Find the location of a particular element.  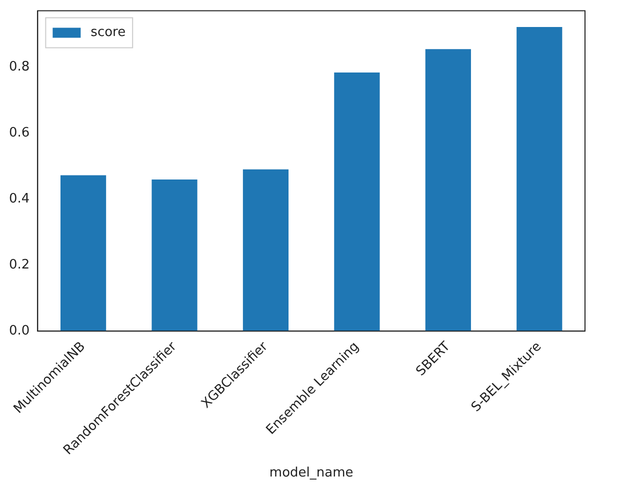

y-tick-label: 0.6 is located at coordinates (19, 132).